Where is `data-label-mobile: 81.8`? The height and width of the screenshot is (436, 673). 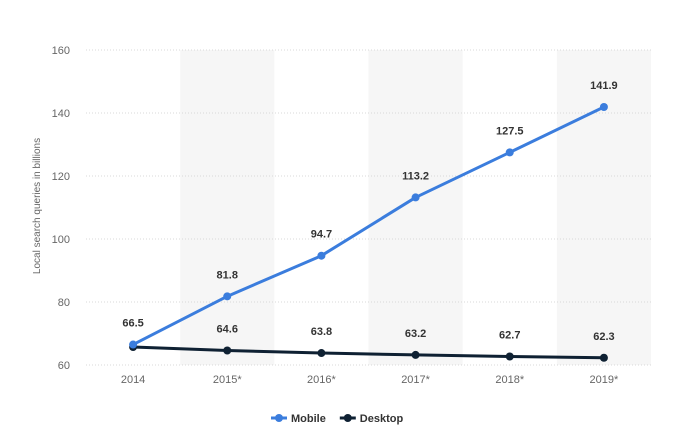
data-label-mobile: 81.8 is located at coordinates (227, 275).